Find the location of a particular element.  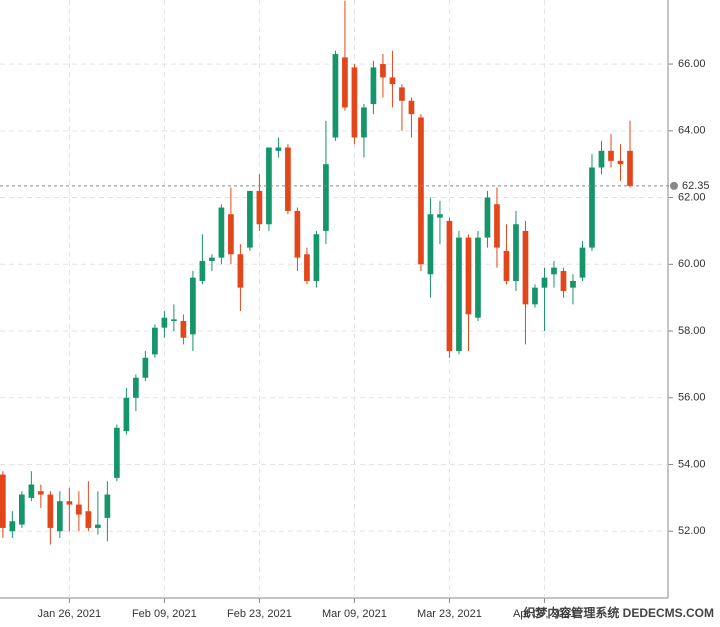

last-price-label: 62.35 is located at coordinates (696, 186).